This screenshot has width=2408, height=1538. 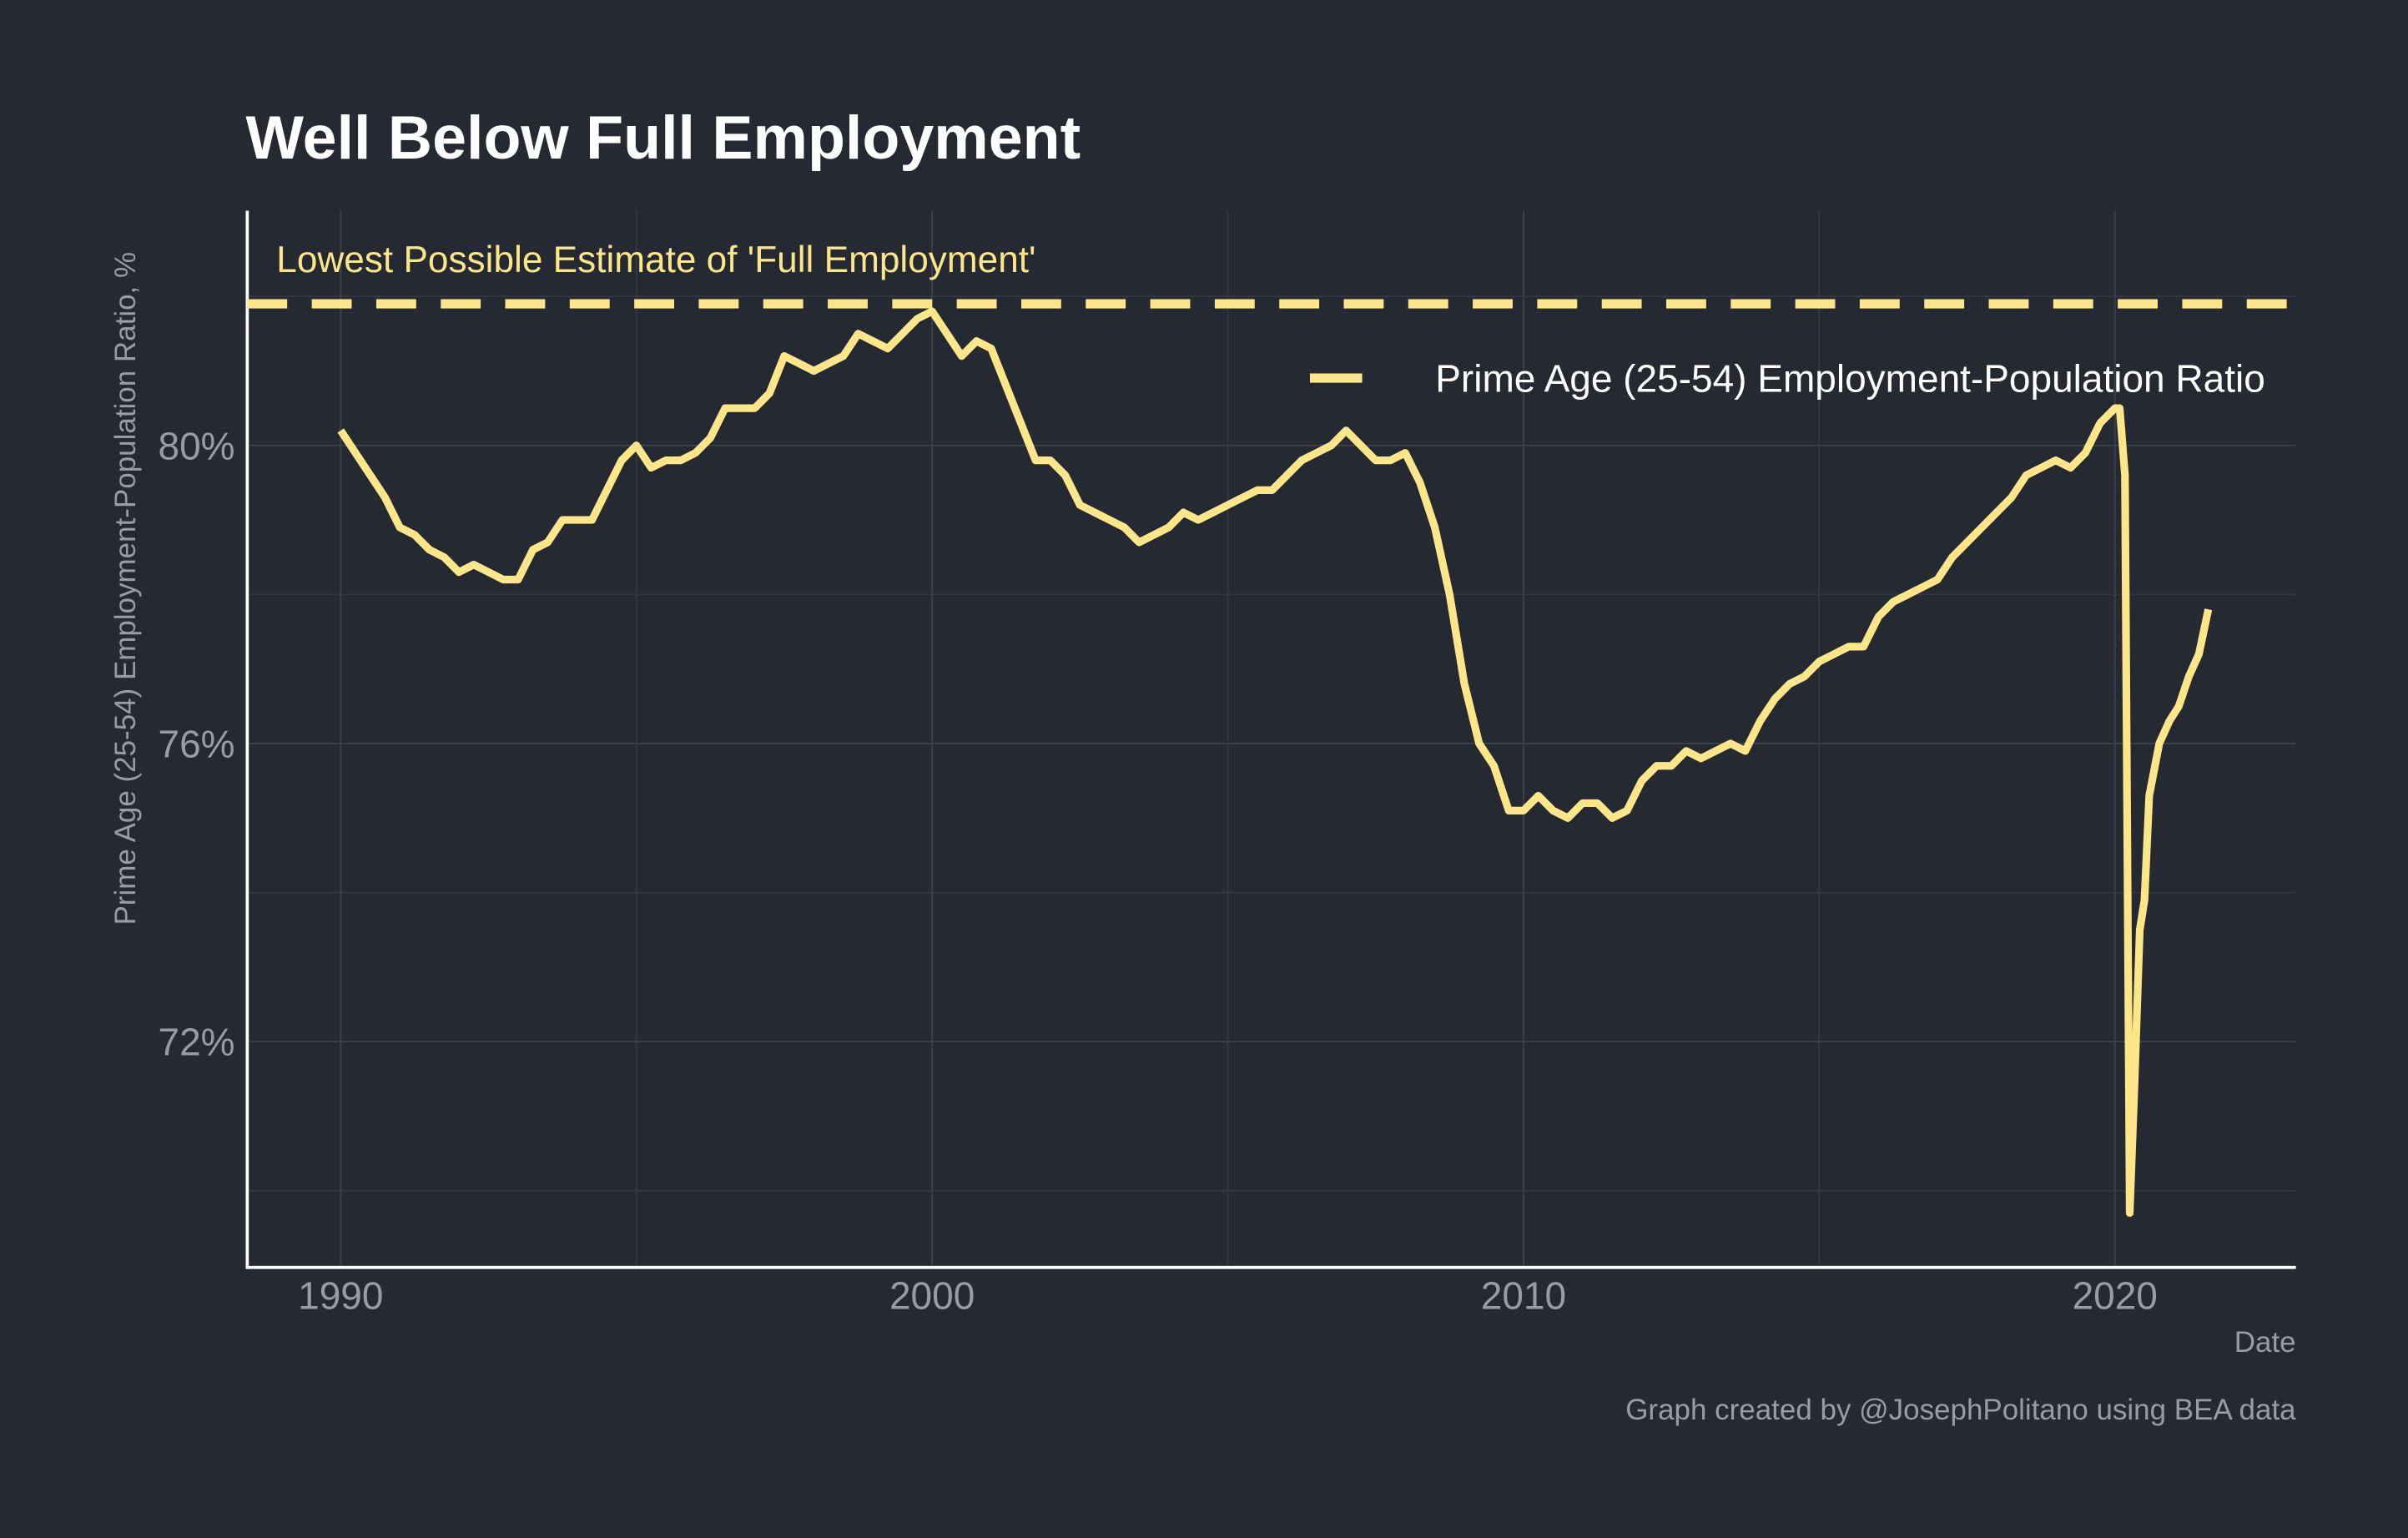 What do you see at coordinates (197, 445) in the screenshot?
I see `y-tick-label: 80%` at bounding box center [197, 445].